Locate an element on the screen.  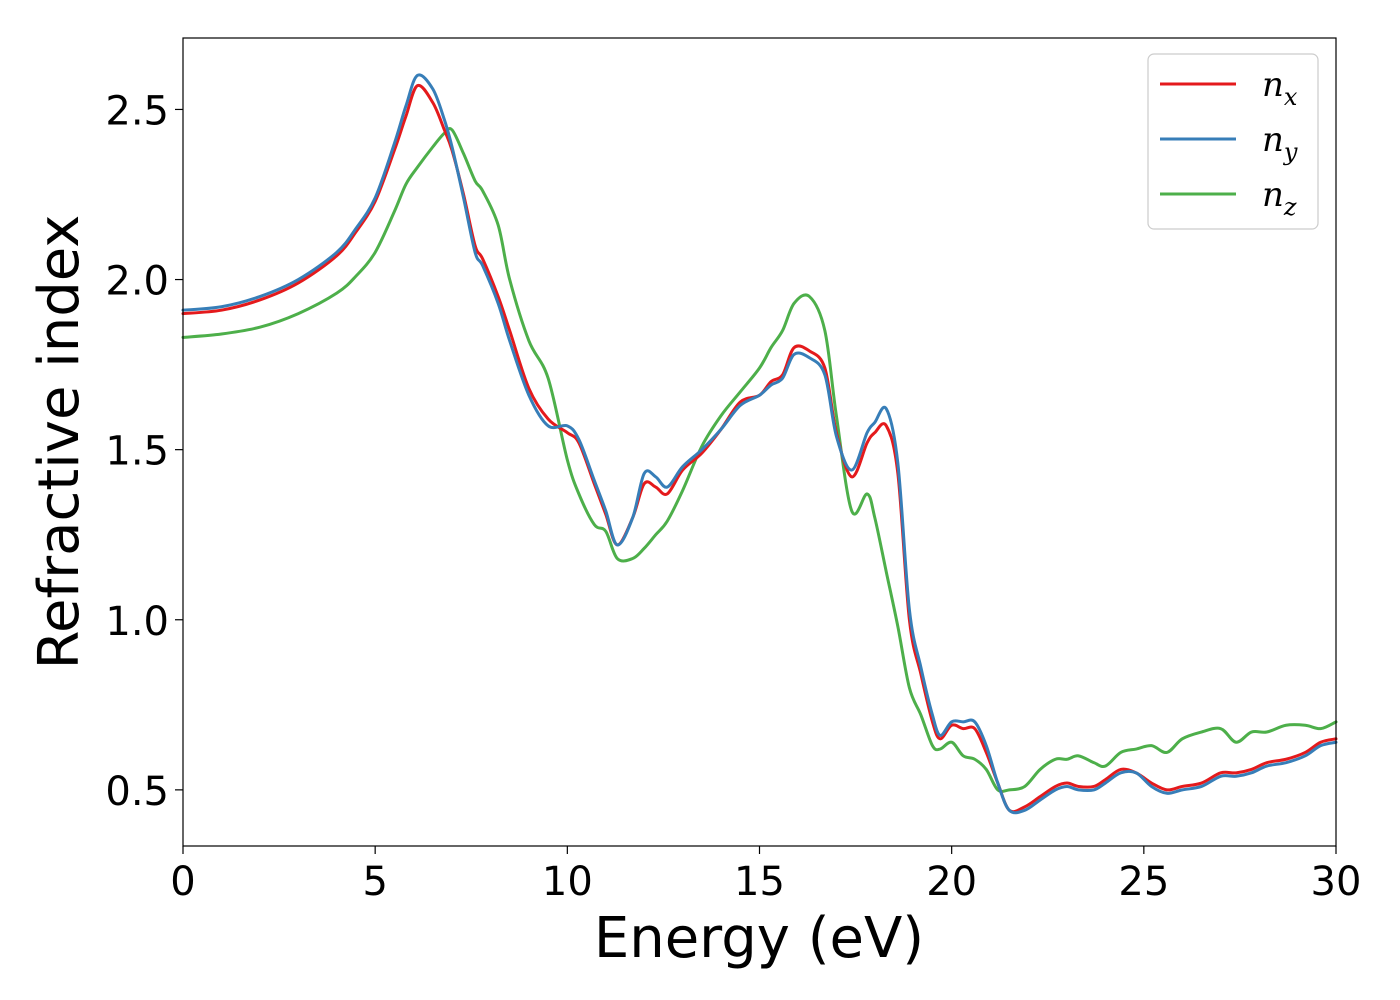
y-axis-ticks: 0.5 1.0 1.5 2.0 2.5 is located at coordinates (144, 451).